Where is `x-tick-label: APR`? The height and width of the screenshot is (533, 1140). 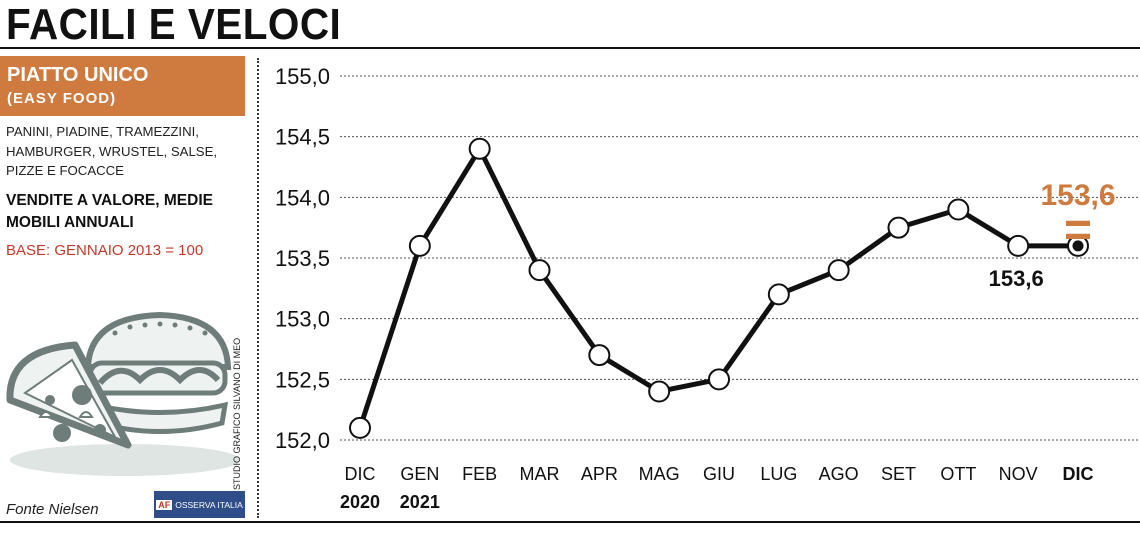 x-tick-label: APR is located at coordinates (599, 474).